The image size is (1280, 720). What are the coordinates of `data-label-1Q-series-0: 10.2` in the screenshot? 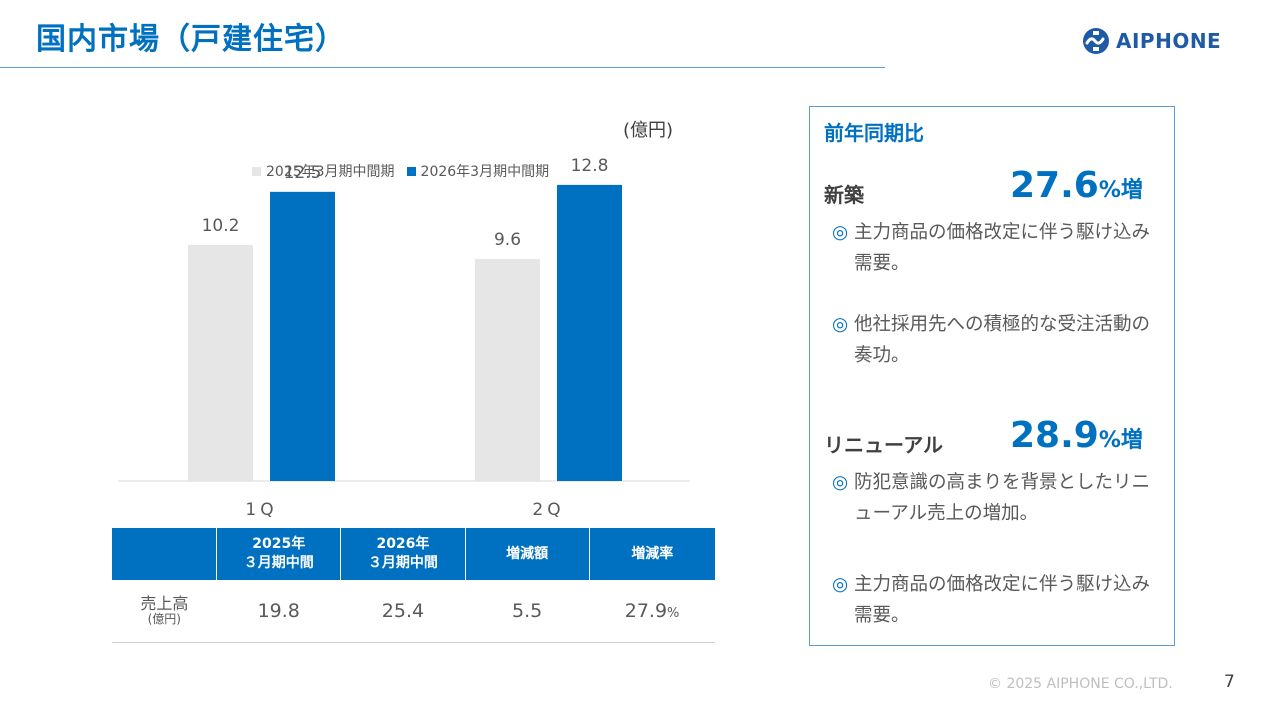 It's located at (221, 226).